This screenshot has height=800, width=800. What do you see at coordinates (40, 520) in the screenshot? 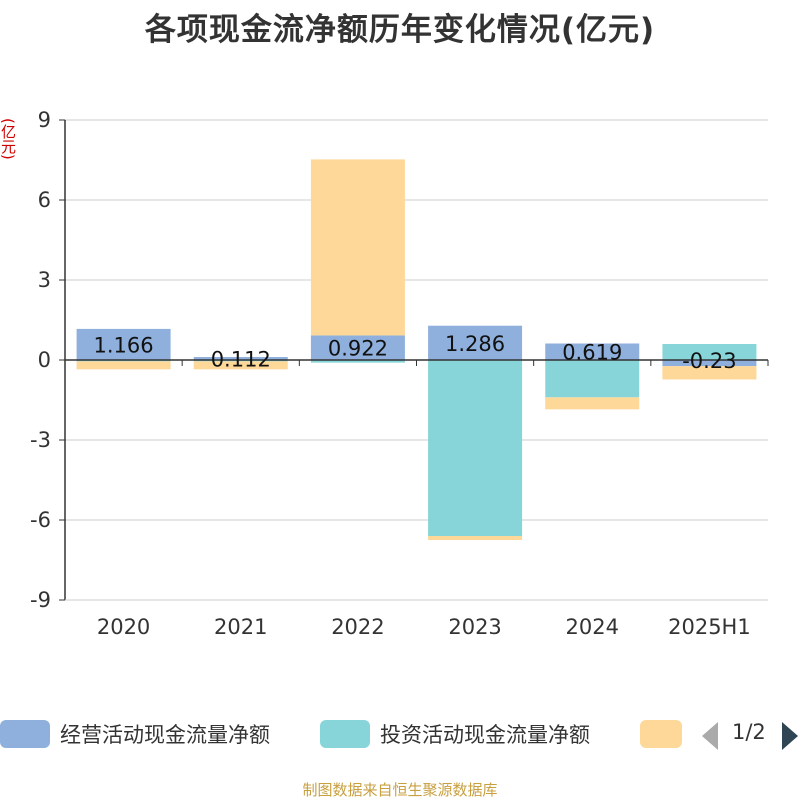
I see `y-tick-label: -6` at bounding box center [40, 520].